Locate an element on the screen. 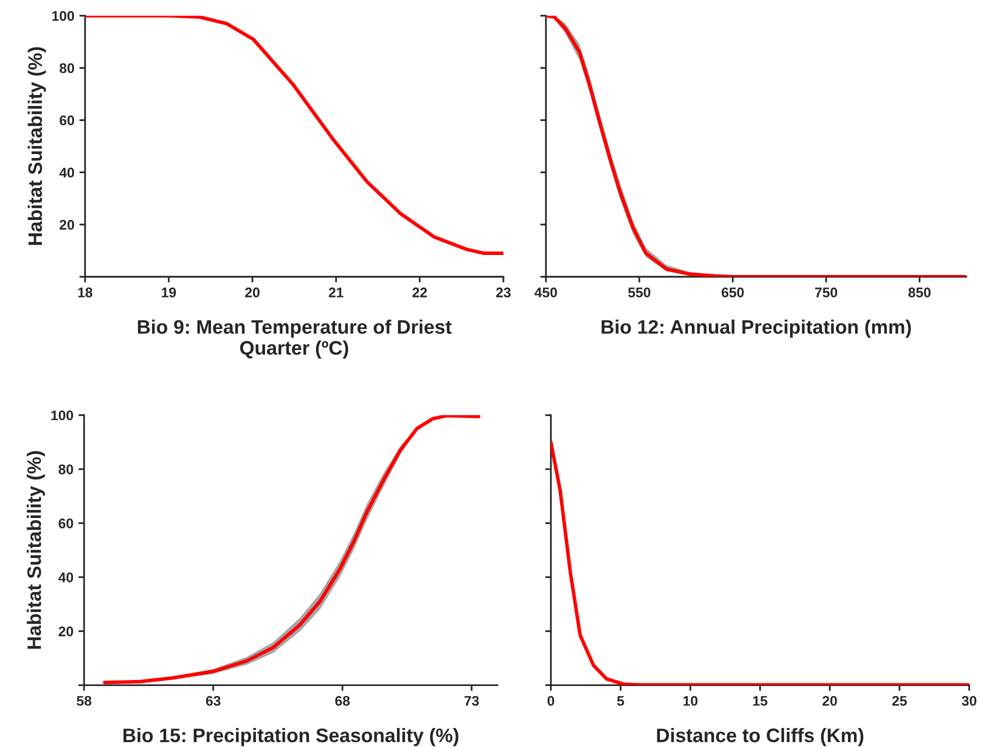 The width and height of the screenshot is (989, 748). x-tick-label: 58 is located at coordinates (84, 701).